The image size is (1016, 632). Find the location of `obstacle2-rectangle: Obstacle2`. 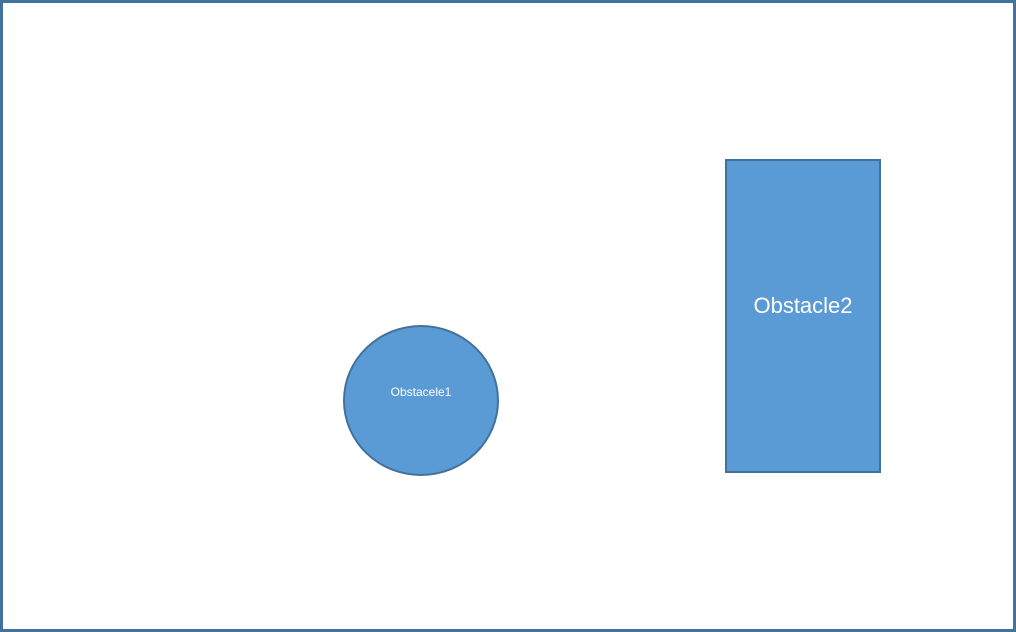

obstacle2-rectangle: Obstacle2 is located at coordinates (803, 316).